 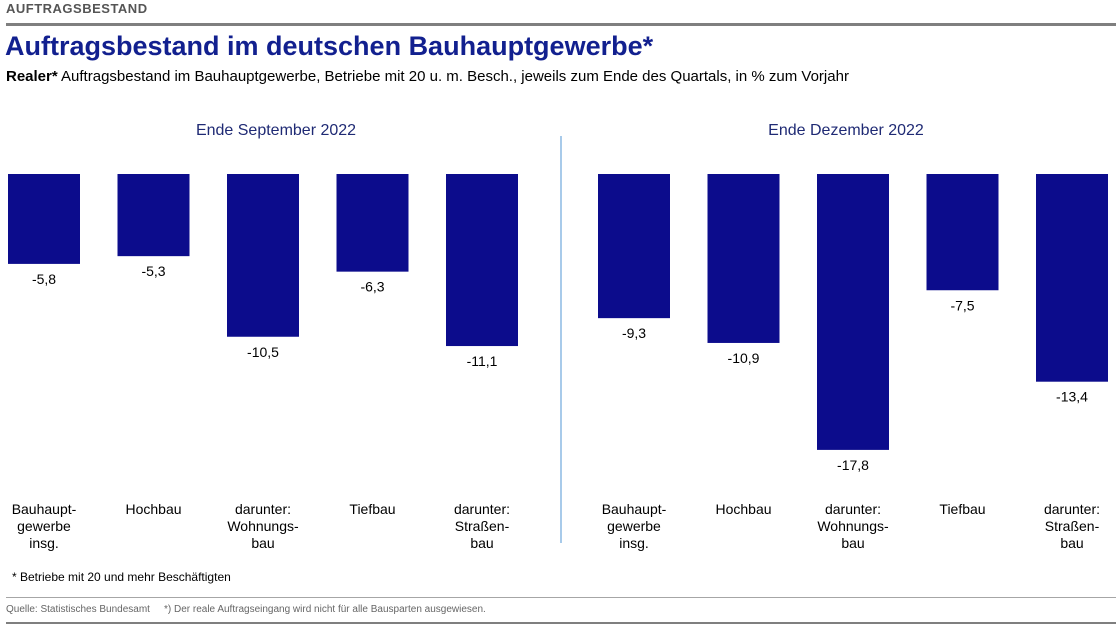 What do you see at coordinates (962, 305) in the screenshot?
I see `data-label: -7,5` at bounding box center [962, 305].